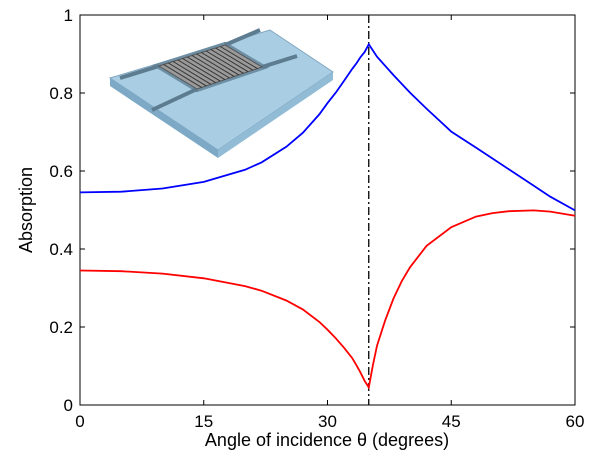  I want to click on x-tick-label: 15, so click(203, 421).